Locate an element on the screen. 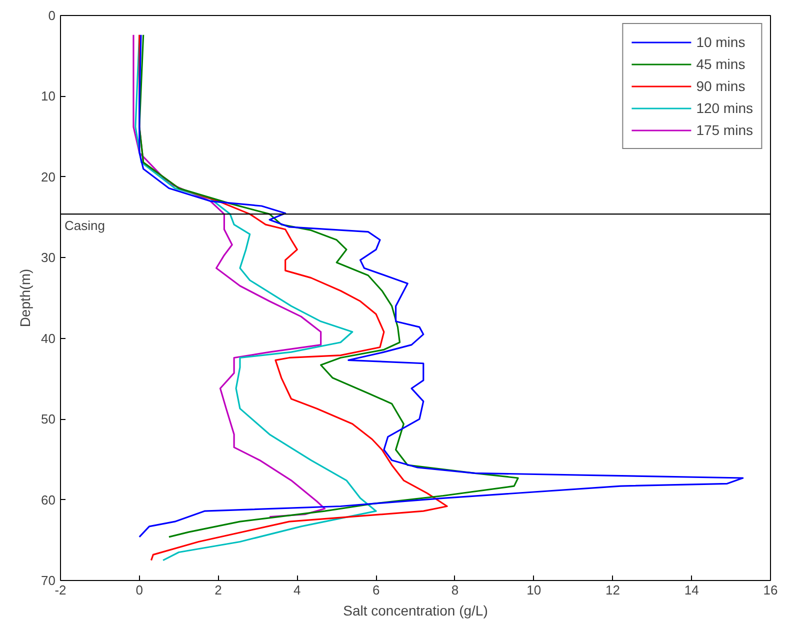 The image size is (793, 635). y-axis-title: Depth(m) is located at coordinates (25, 298).